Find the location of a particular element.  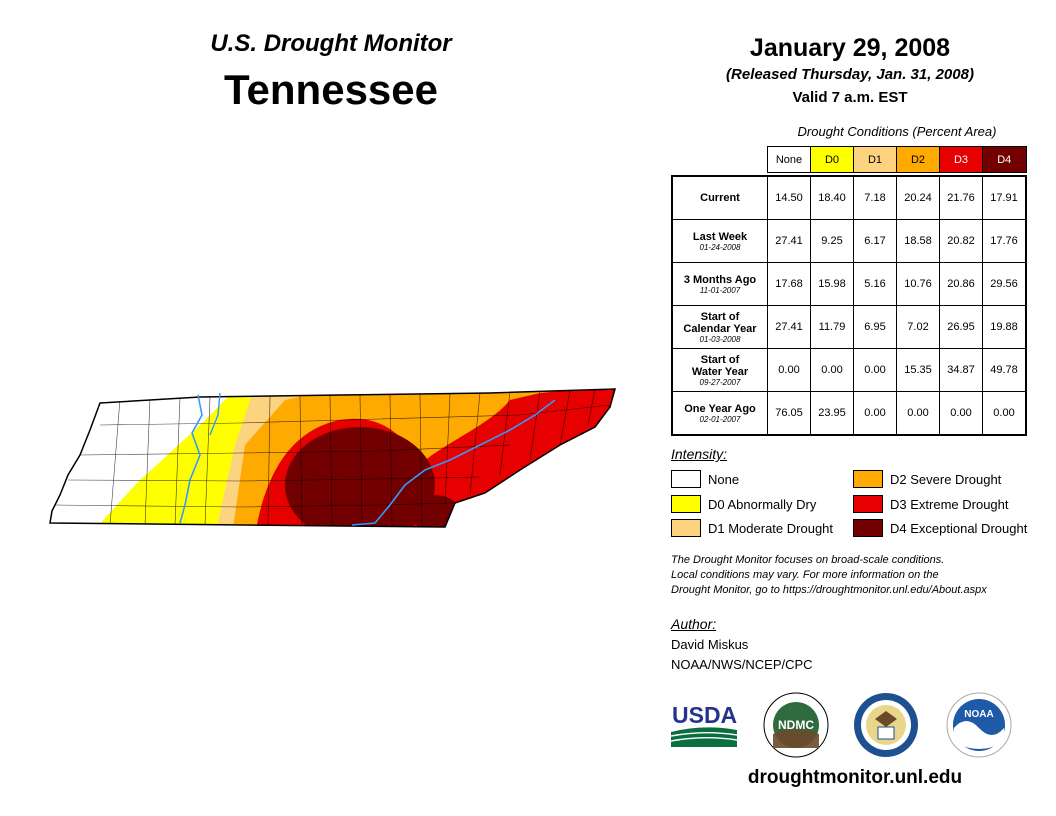

usda-logo-text: USDA is located at coordinates (704, 715).